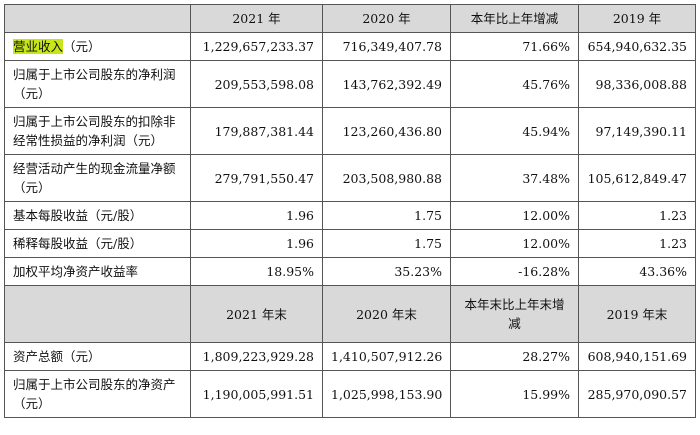 The image size is (700, 435). I want to click on value-cell: 279,791,550.47, so click(256, 178).